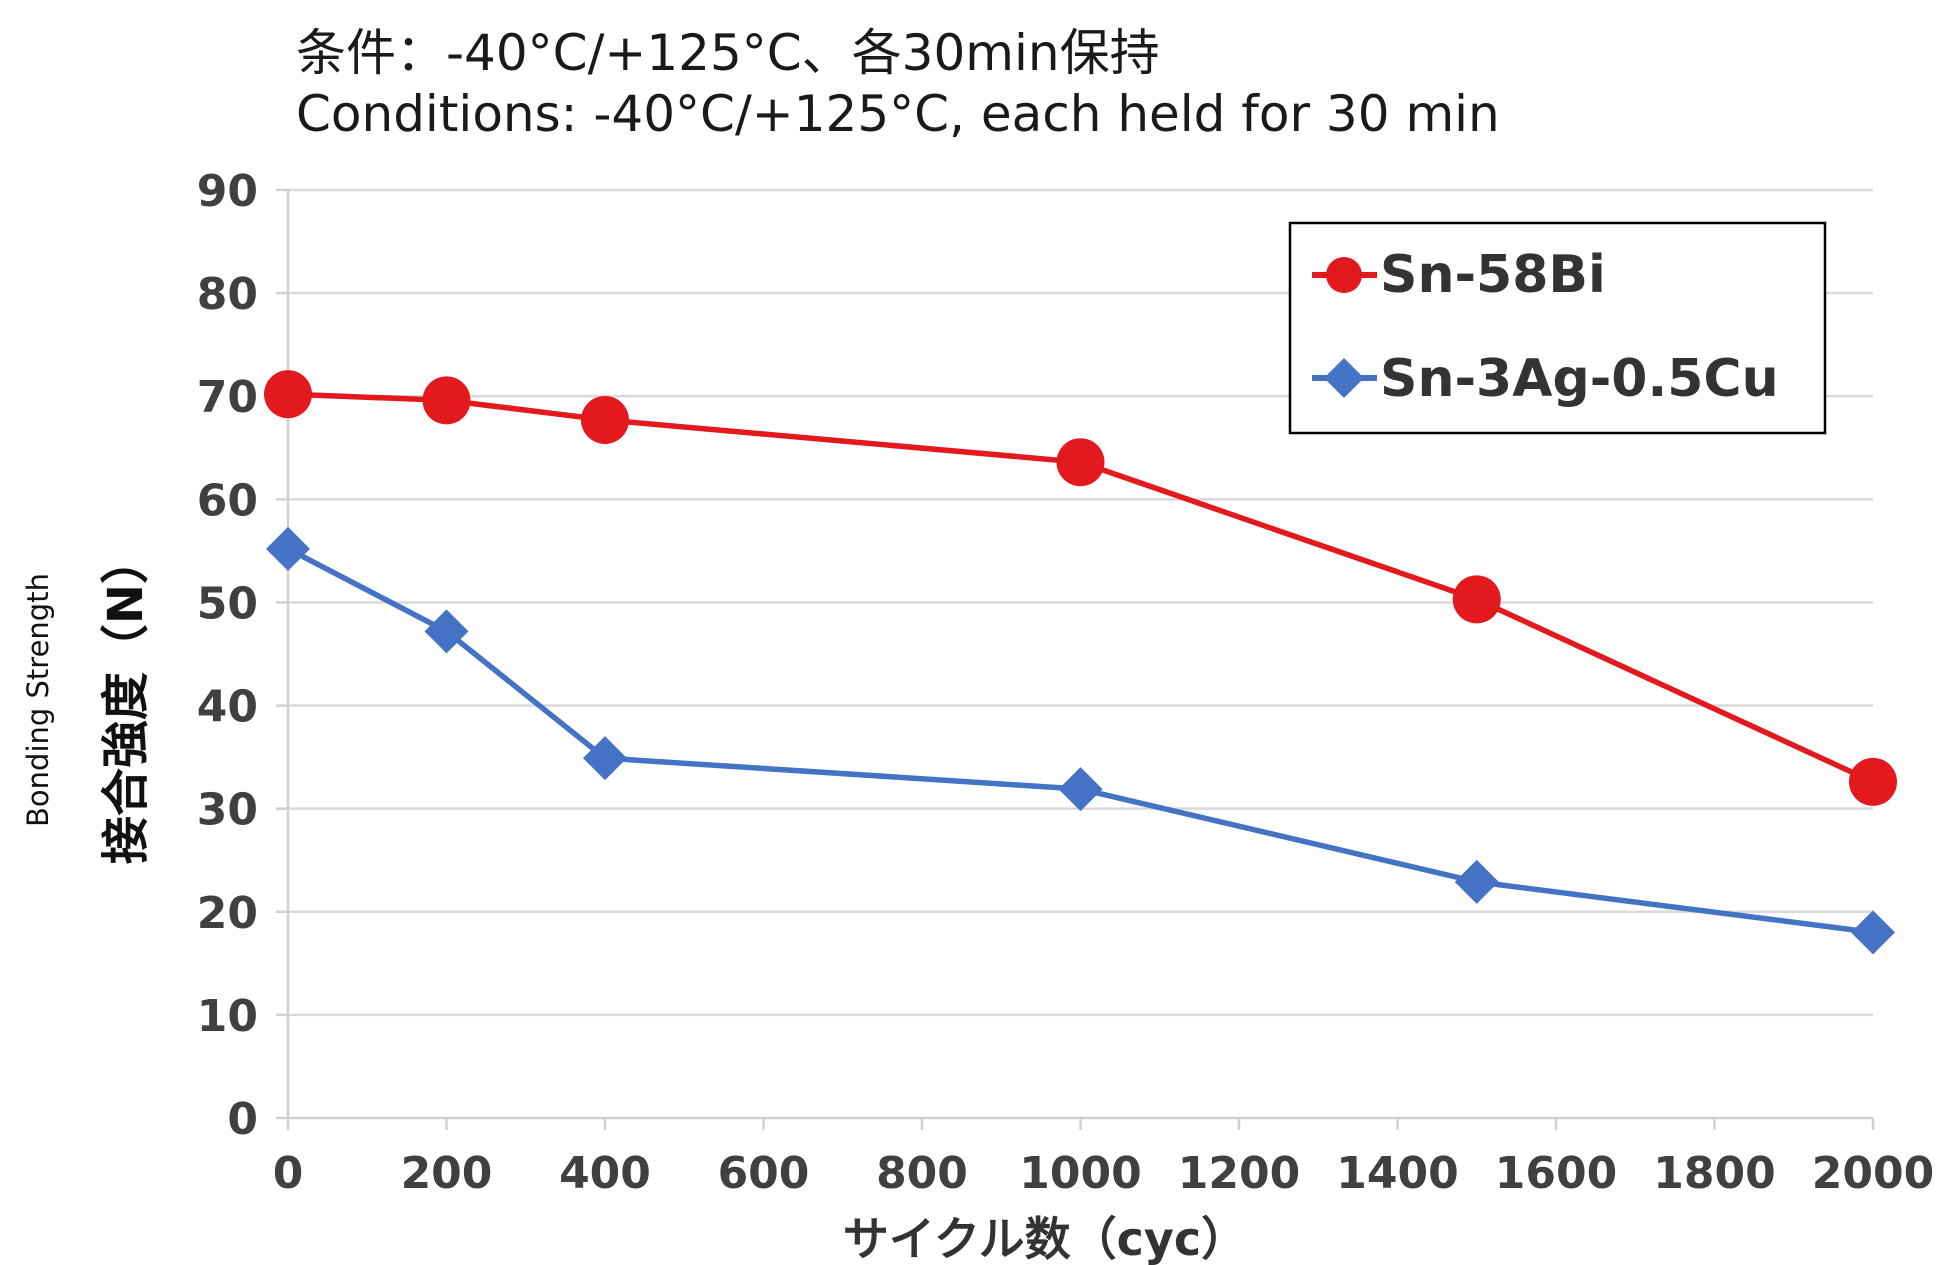 The width and height of the screenshot is (1941, 1265). Describe the element at coordinates (922, 1173) in the screenshot. I see `x-tick-label: 800` at that location.